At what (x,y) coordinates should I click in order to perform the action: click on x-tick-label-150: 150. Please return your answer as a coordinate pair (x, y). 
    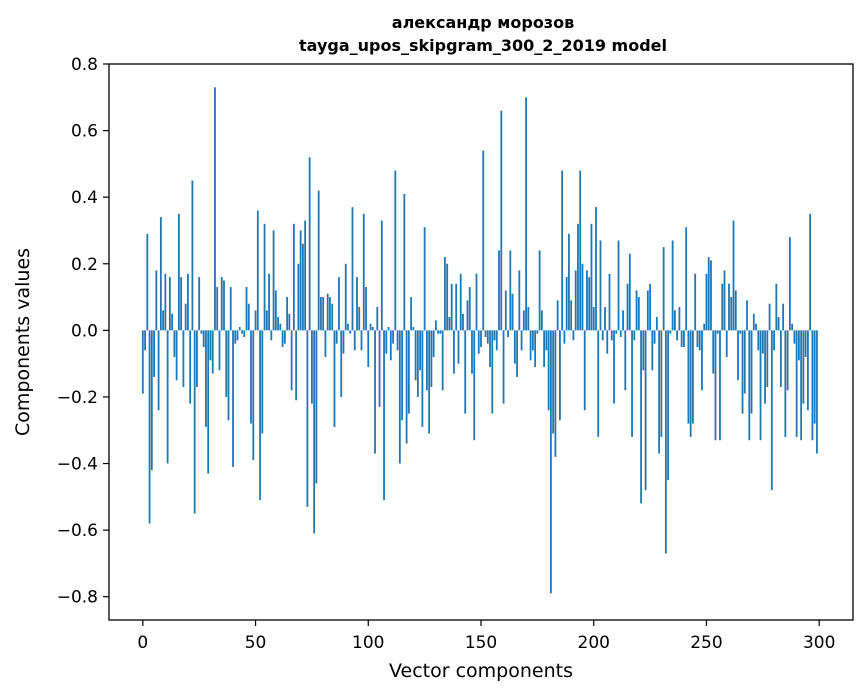
    Looking at the image, I should click on (481, 643).